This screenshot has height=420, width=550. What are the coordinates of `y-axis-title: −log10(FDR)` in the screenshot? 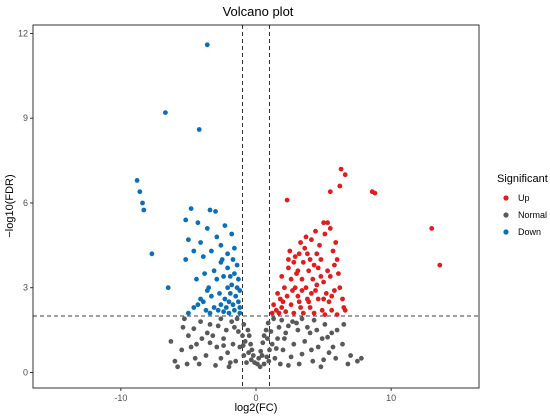 It's located at (10, 205).